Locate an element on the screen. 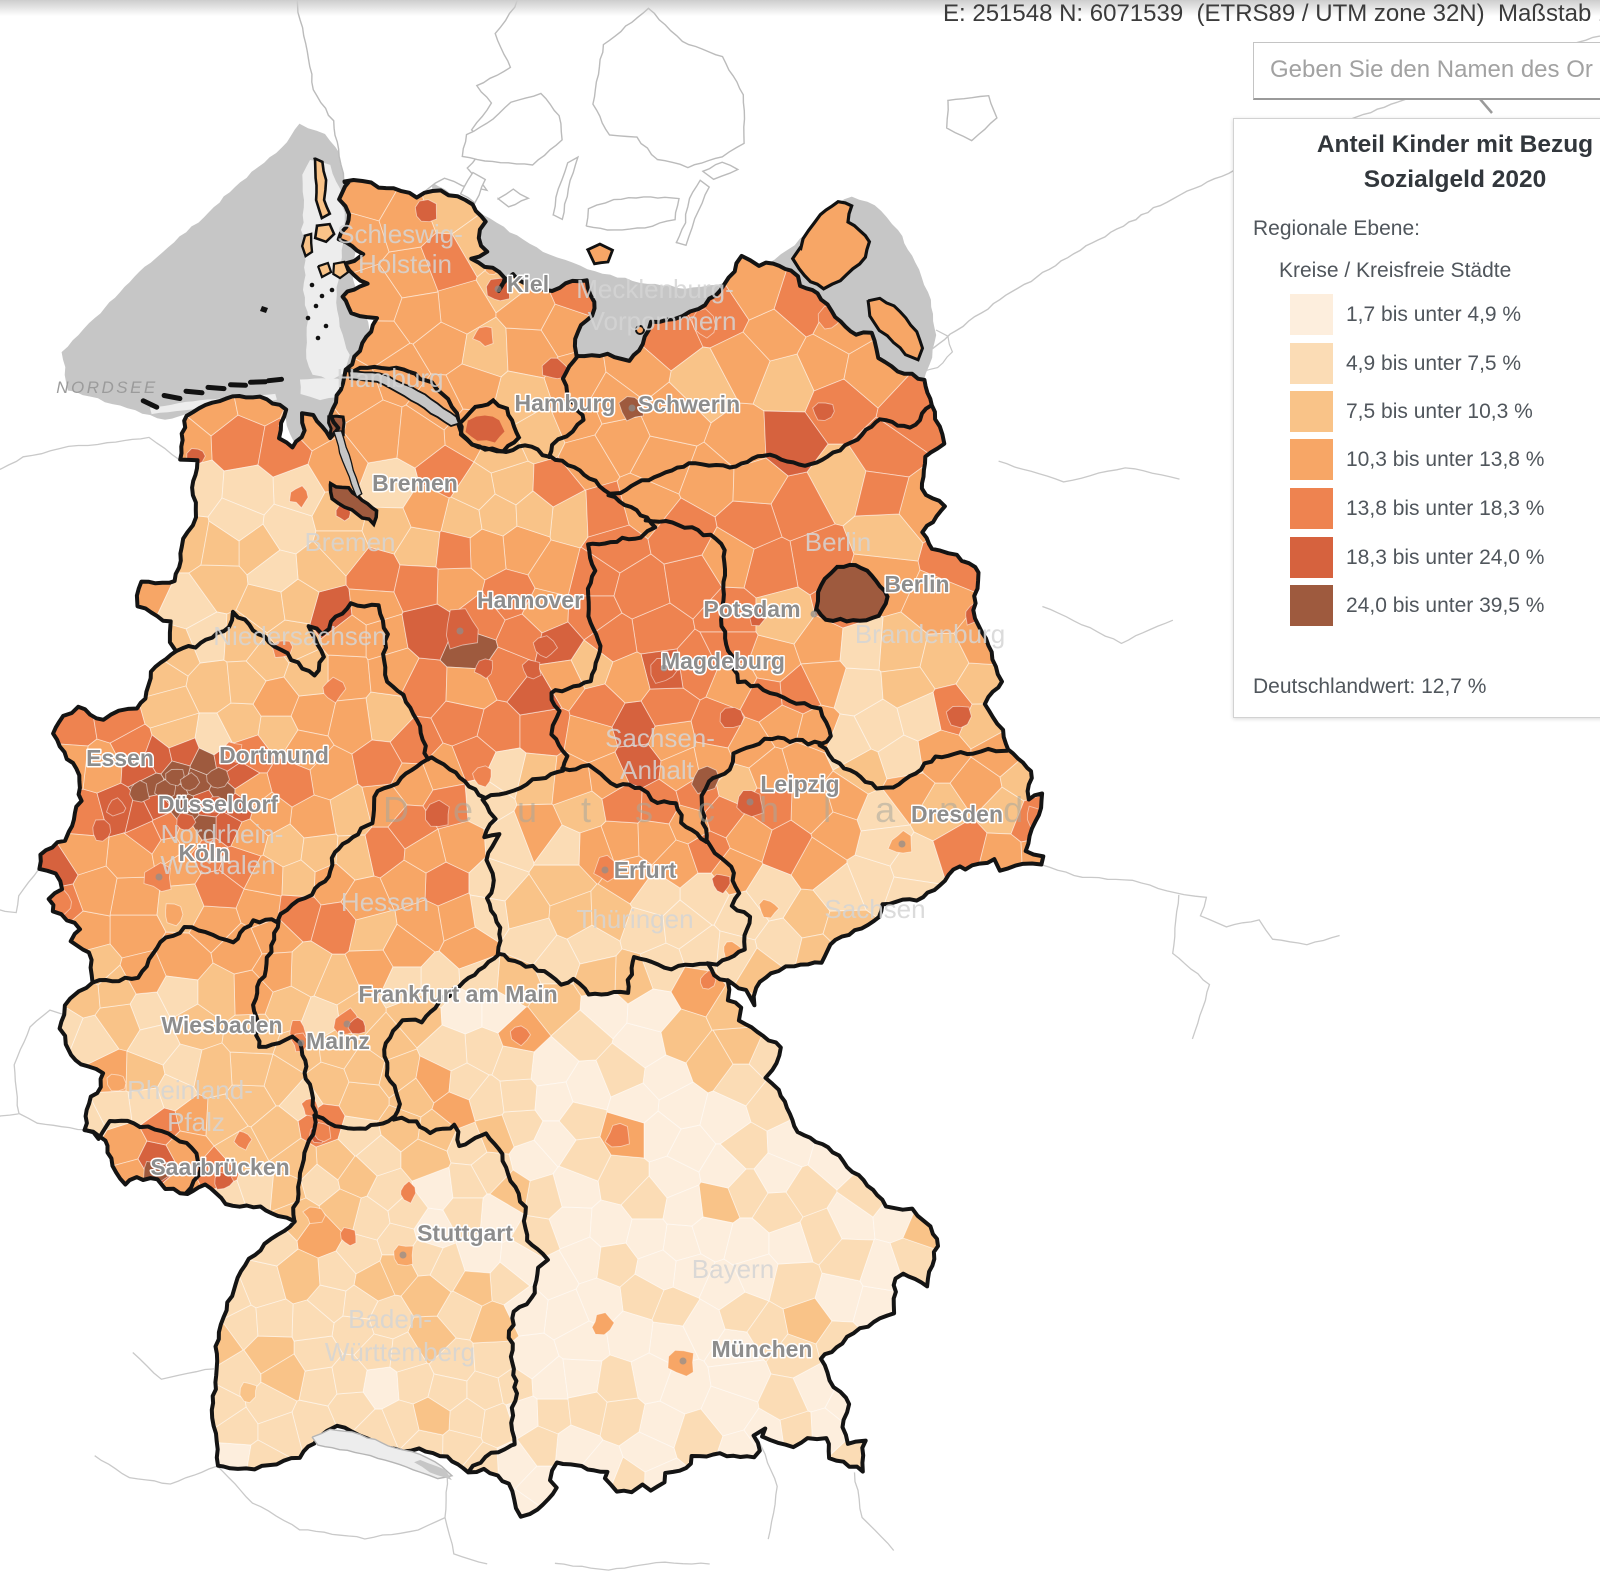 The width and height of the screenshot is (1600, 1594). svg-text: Anhalt is located at coordinates (657, 770).